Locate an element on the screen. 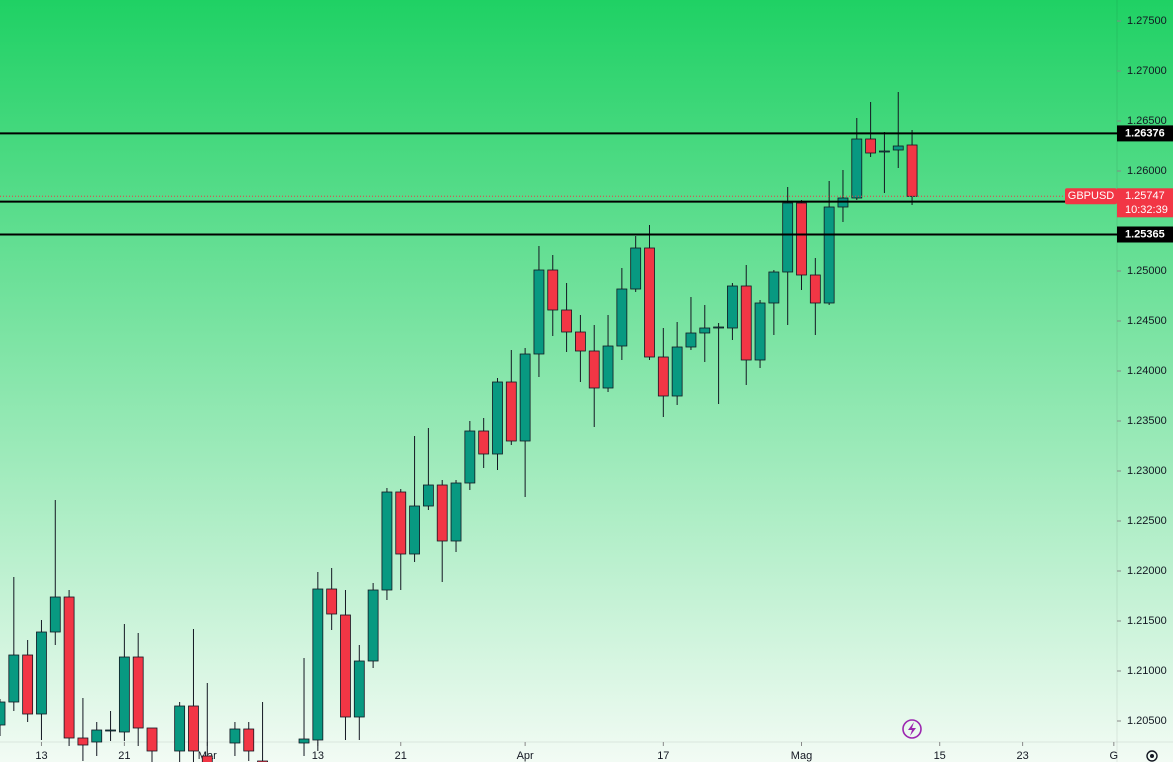 This screenshot has width=1173, height=762. y-tick-label: 1.23000 is located at coordinates (1147, 471).